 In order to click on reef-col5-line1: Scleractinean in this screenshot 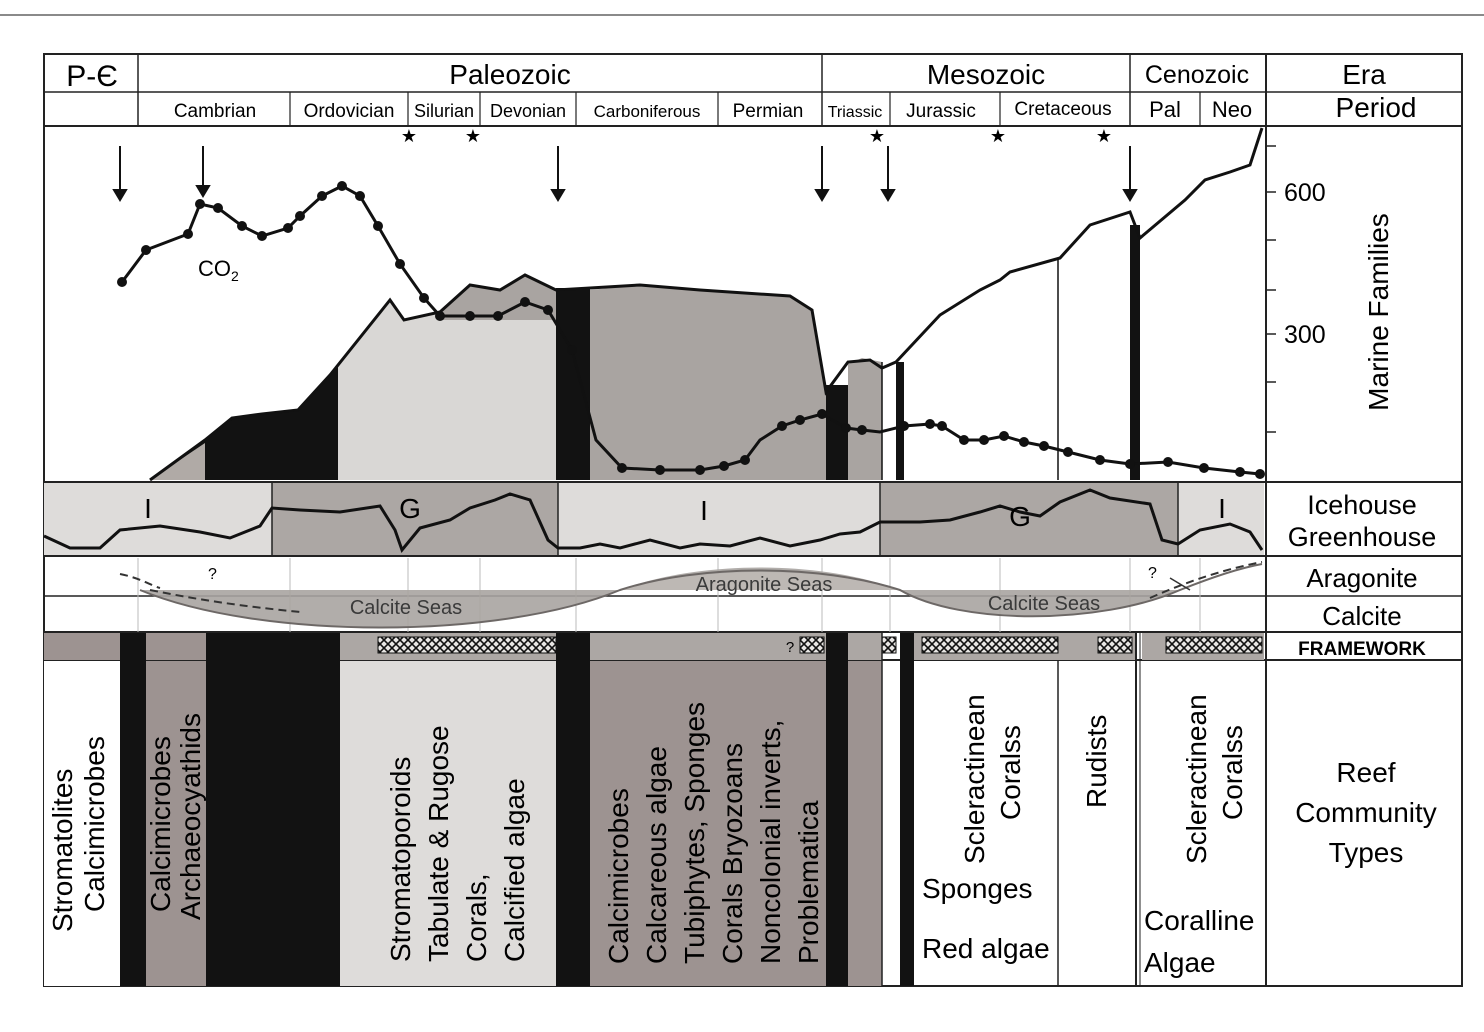, I will do `click(974, 779)`.